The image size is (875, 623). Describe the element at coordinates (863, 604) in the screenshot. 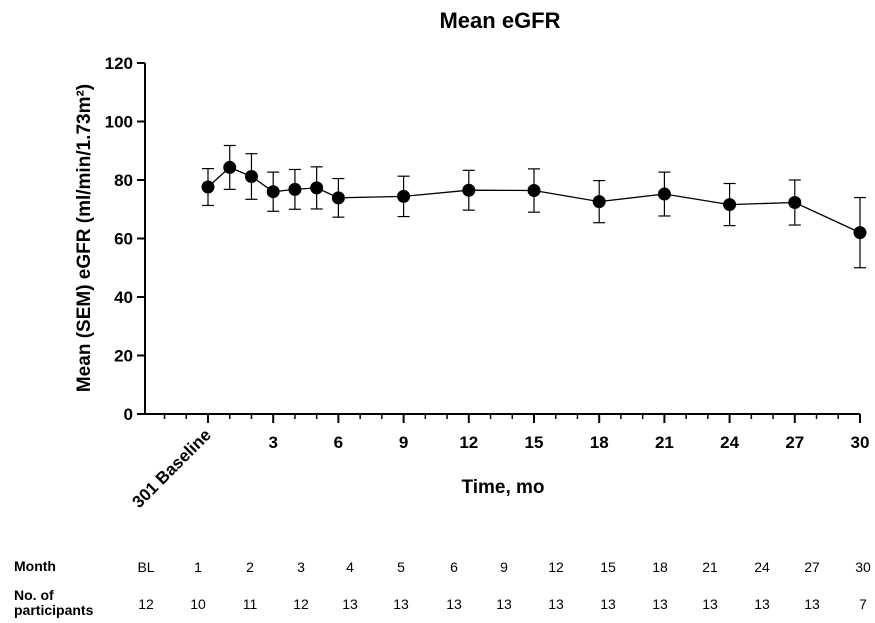

I see `participants-cell: 7` at that location.